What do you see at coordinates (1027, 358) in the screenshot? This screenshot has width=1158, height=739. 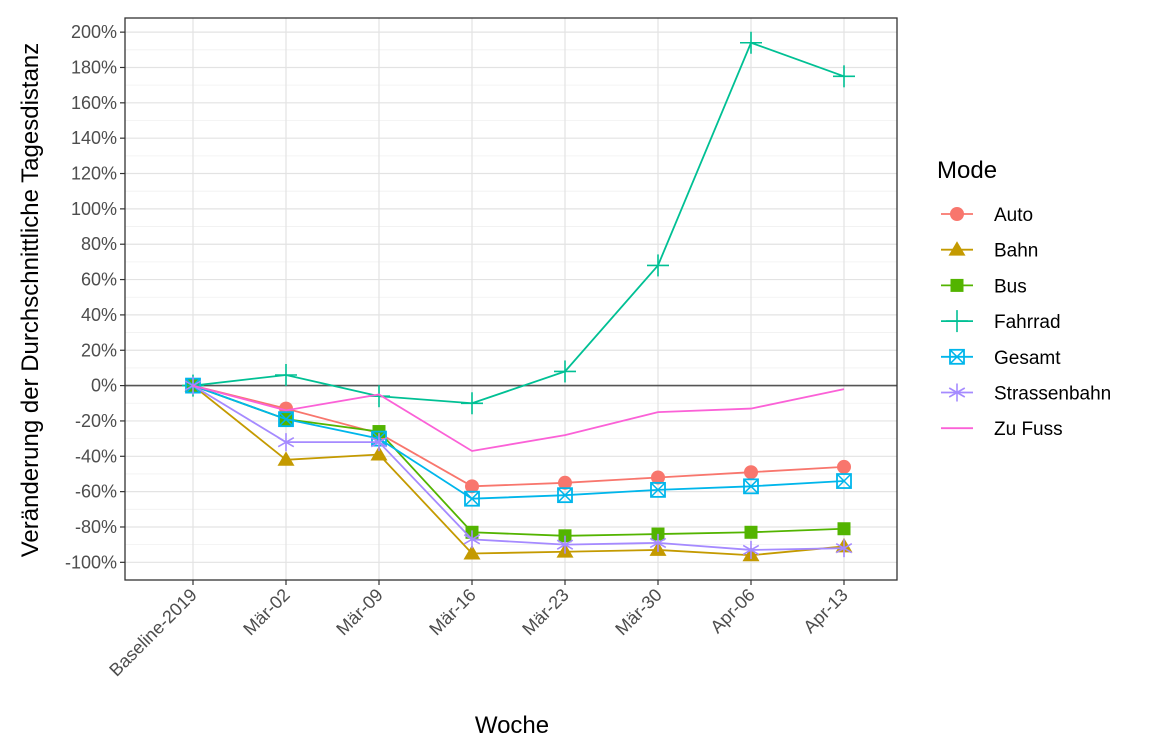 I see `legend-label: Gesamt` at bounding box center [1027, 358].